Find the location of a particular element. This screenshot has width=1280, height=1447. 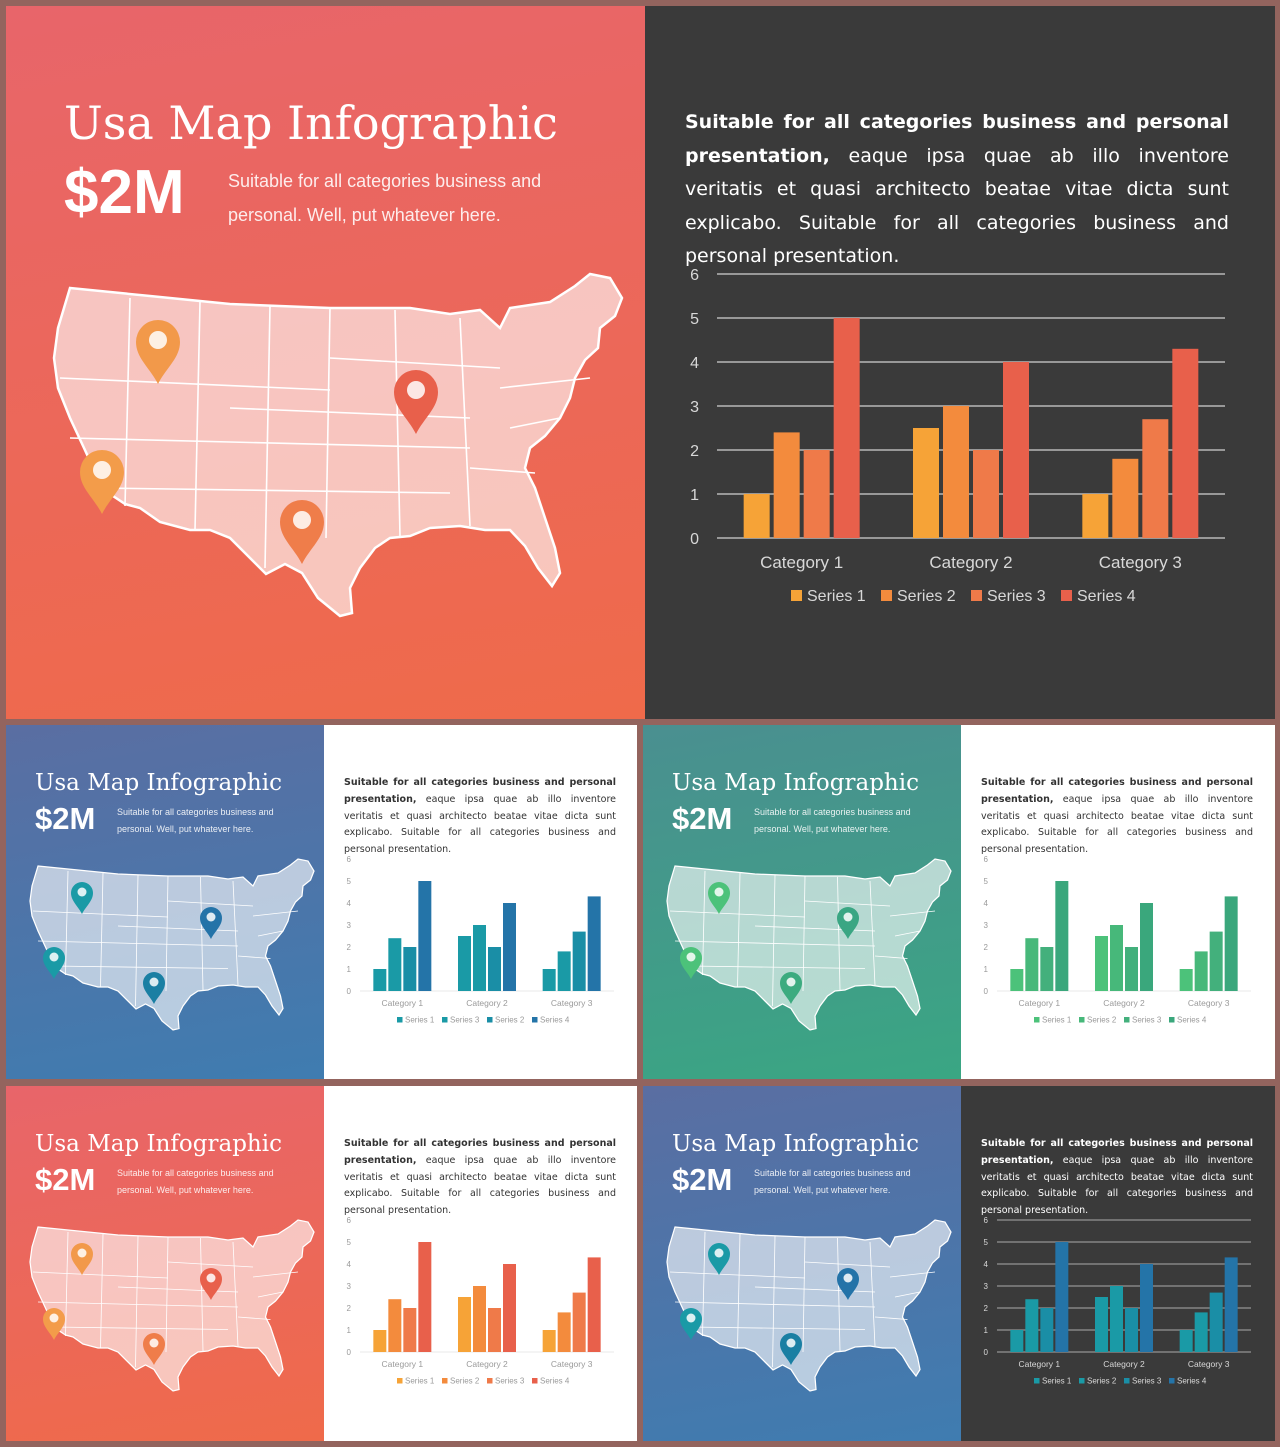

legend-item: Series 1 is located at coordinates (1053, 1020).